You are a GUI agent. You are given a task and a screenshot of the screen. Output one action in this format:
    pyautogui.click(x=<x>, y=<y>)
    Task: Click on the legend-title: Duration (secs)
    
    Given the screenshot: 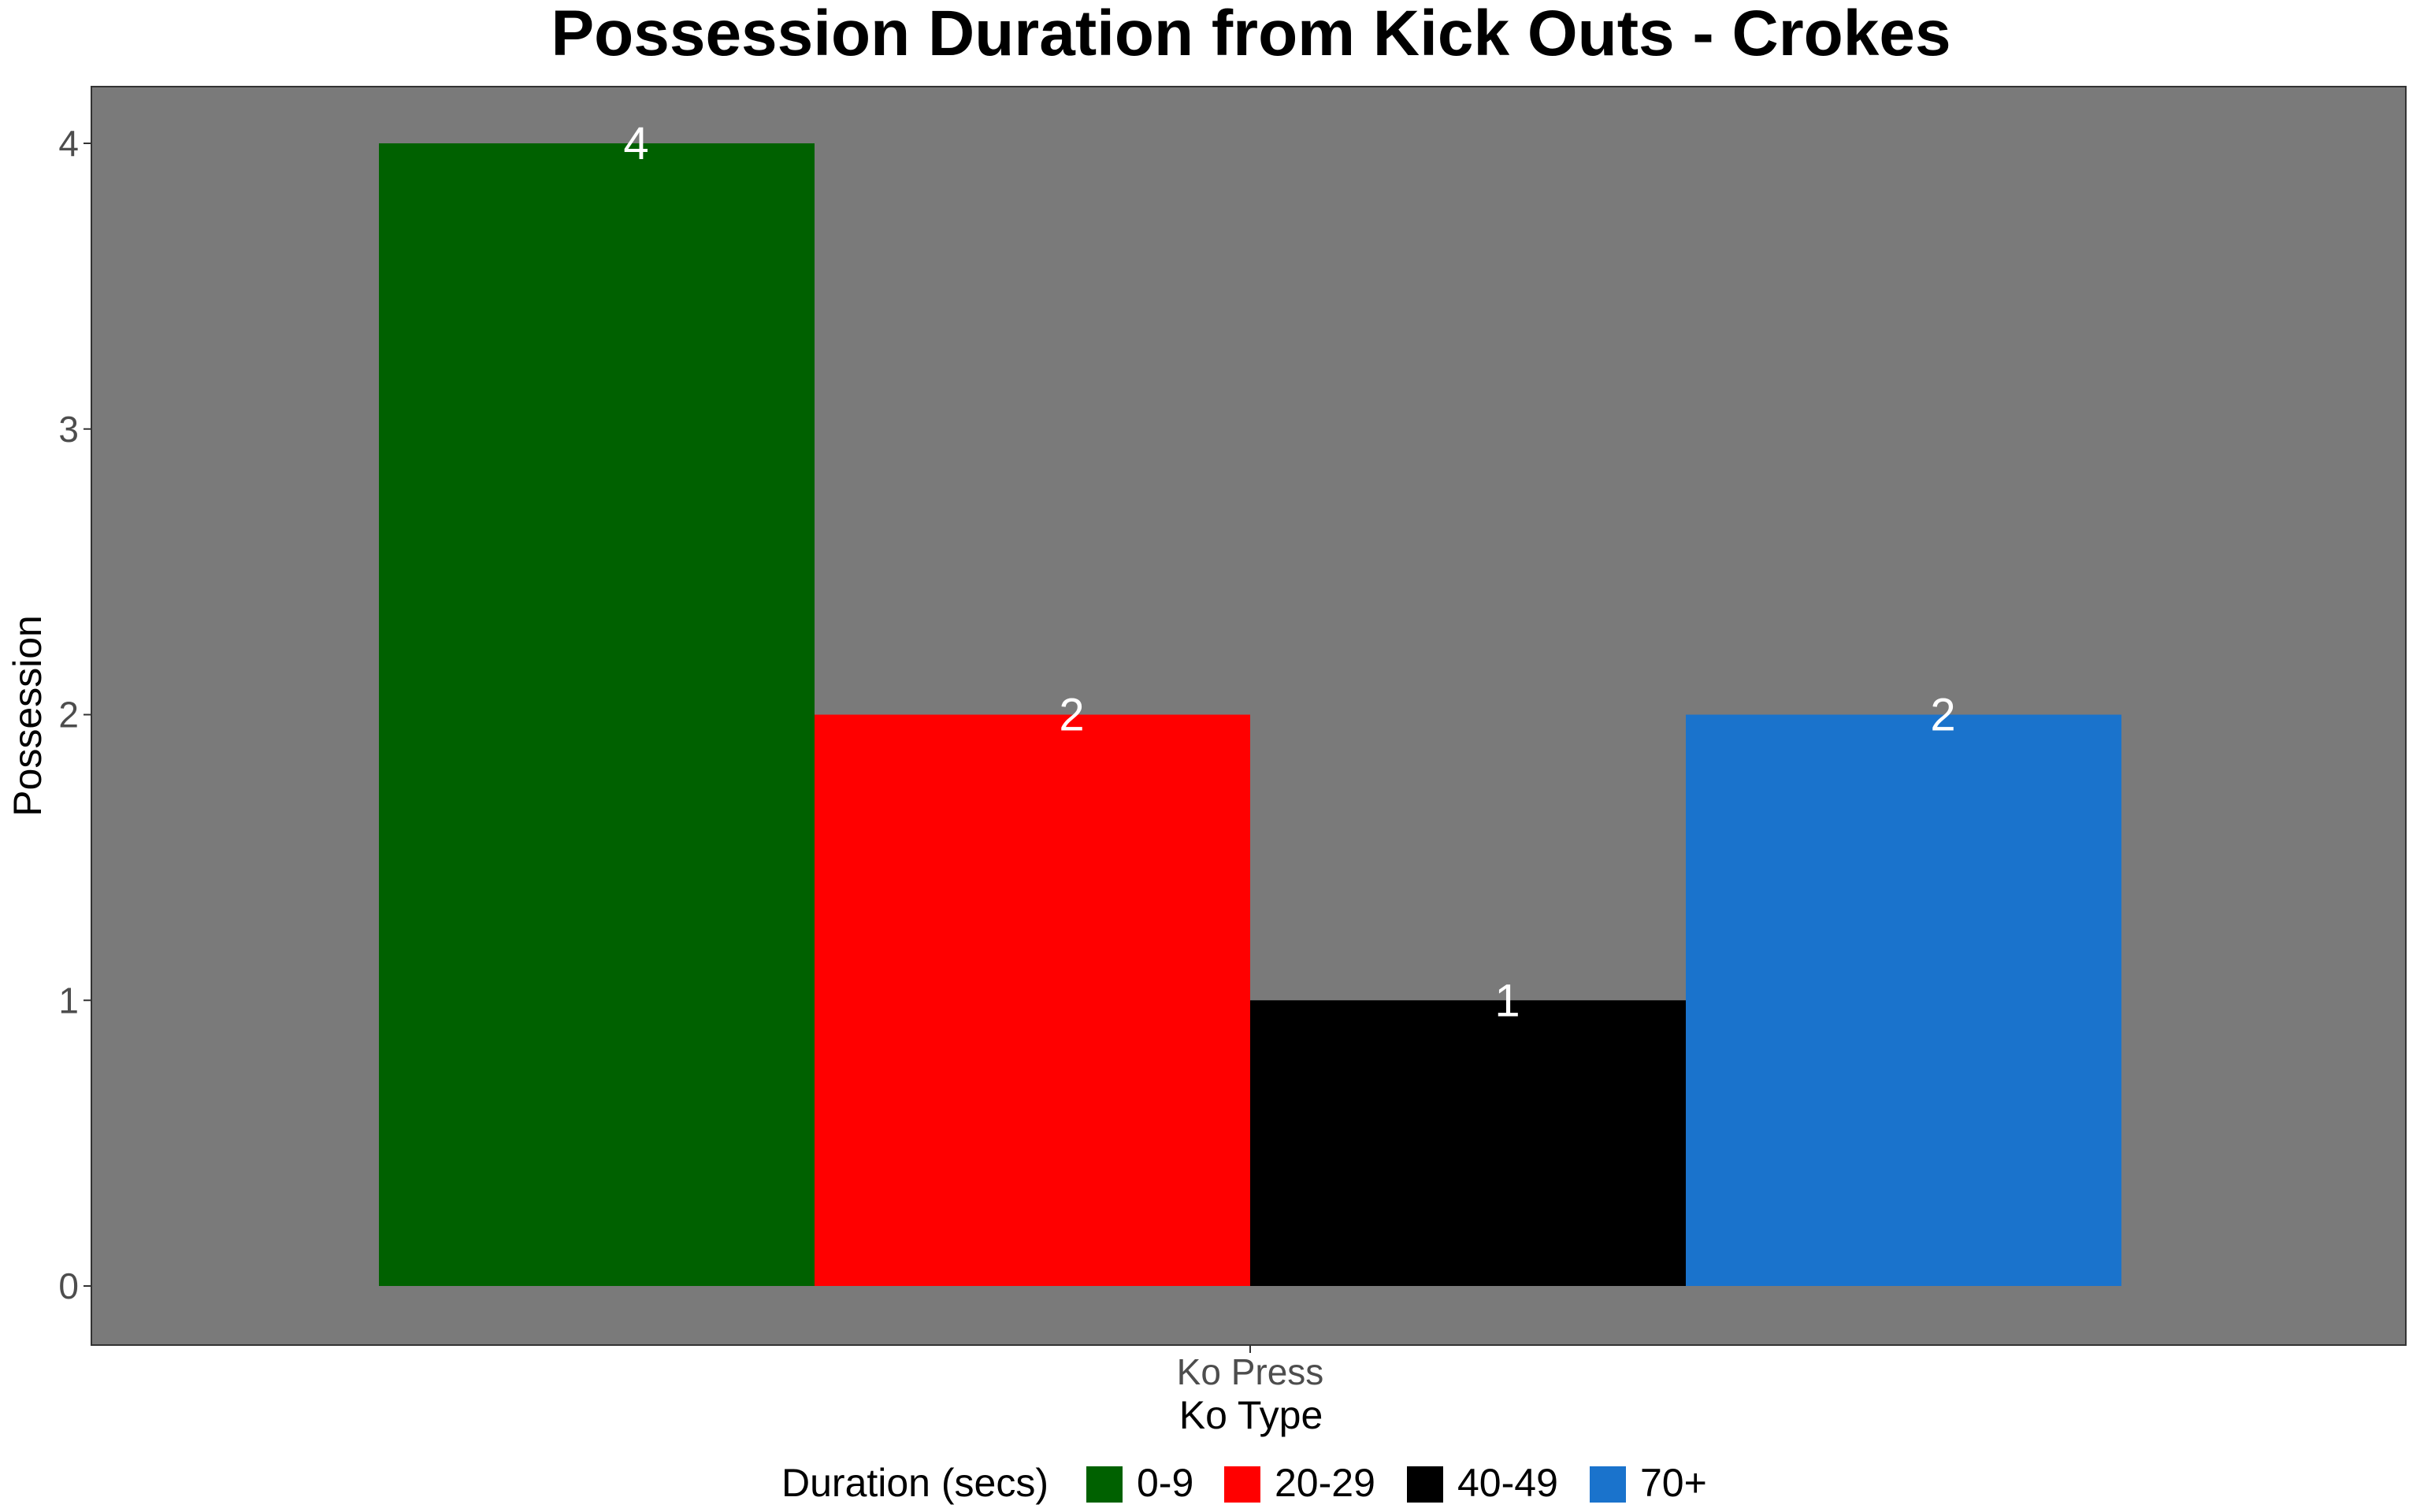 What is the action you would take?
    pyautogui.click(x=915, y=1483)
    